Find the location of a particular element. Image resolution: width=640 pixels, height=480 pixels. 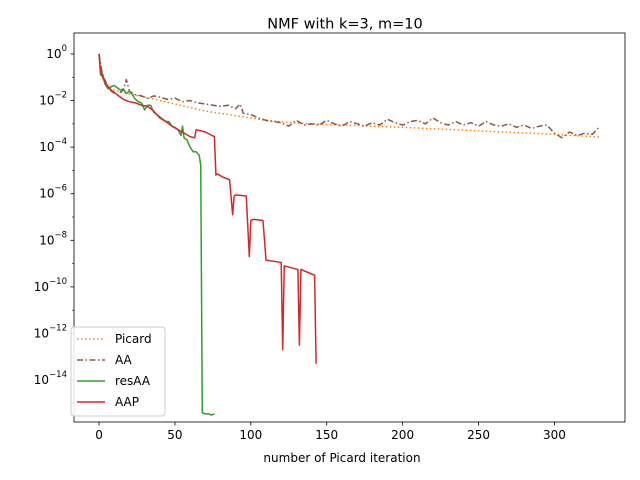

y-tick-label: 10⁻¹⁰ is located at coordinates (50, 285).